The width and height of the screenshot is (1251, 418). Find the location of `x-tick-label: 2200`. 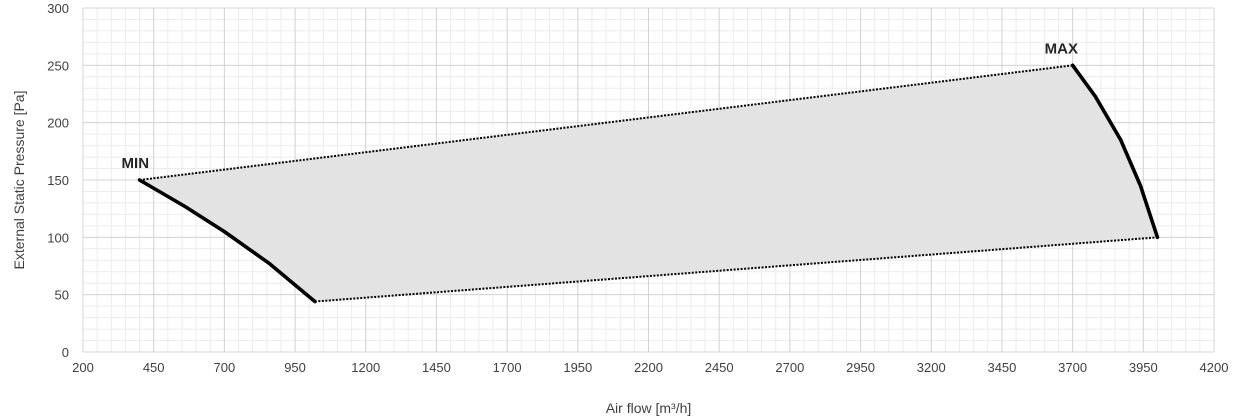

x-tick-label: 2200 is located at coordinates (648, 367).